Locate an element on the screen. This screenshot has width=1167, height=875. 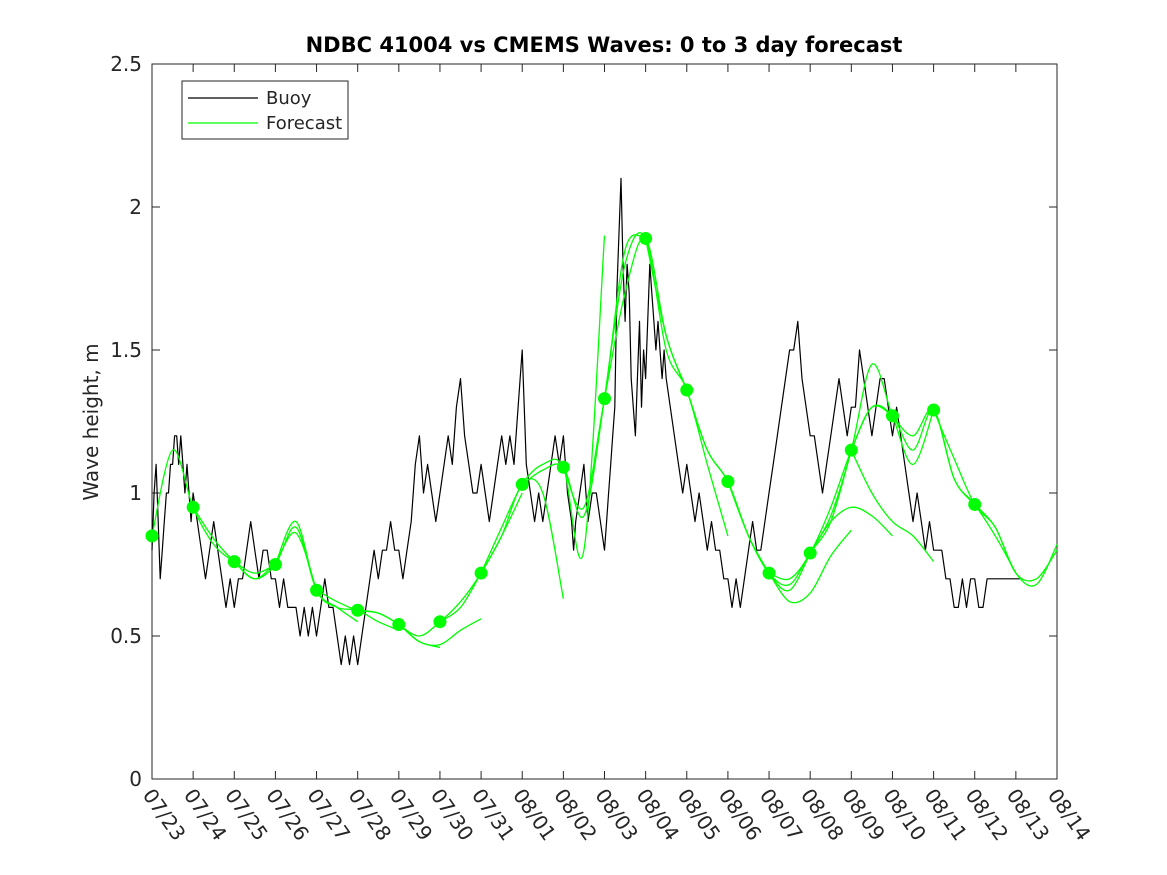
y-tick-label: 2 is located at coordinates (135, 207).